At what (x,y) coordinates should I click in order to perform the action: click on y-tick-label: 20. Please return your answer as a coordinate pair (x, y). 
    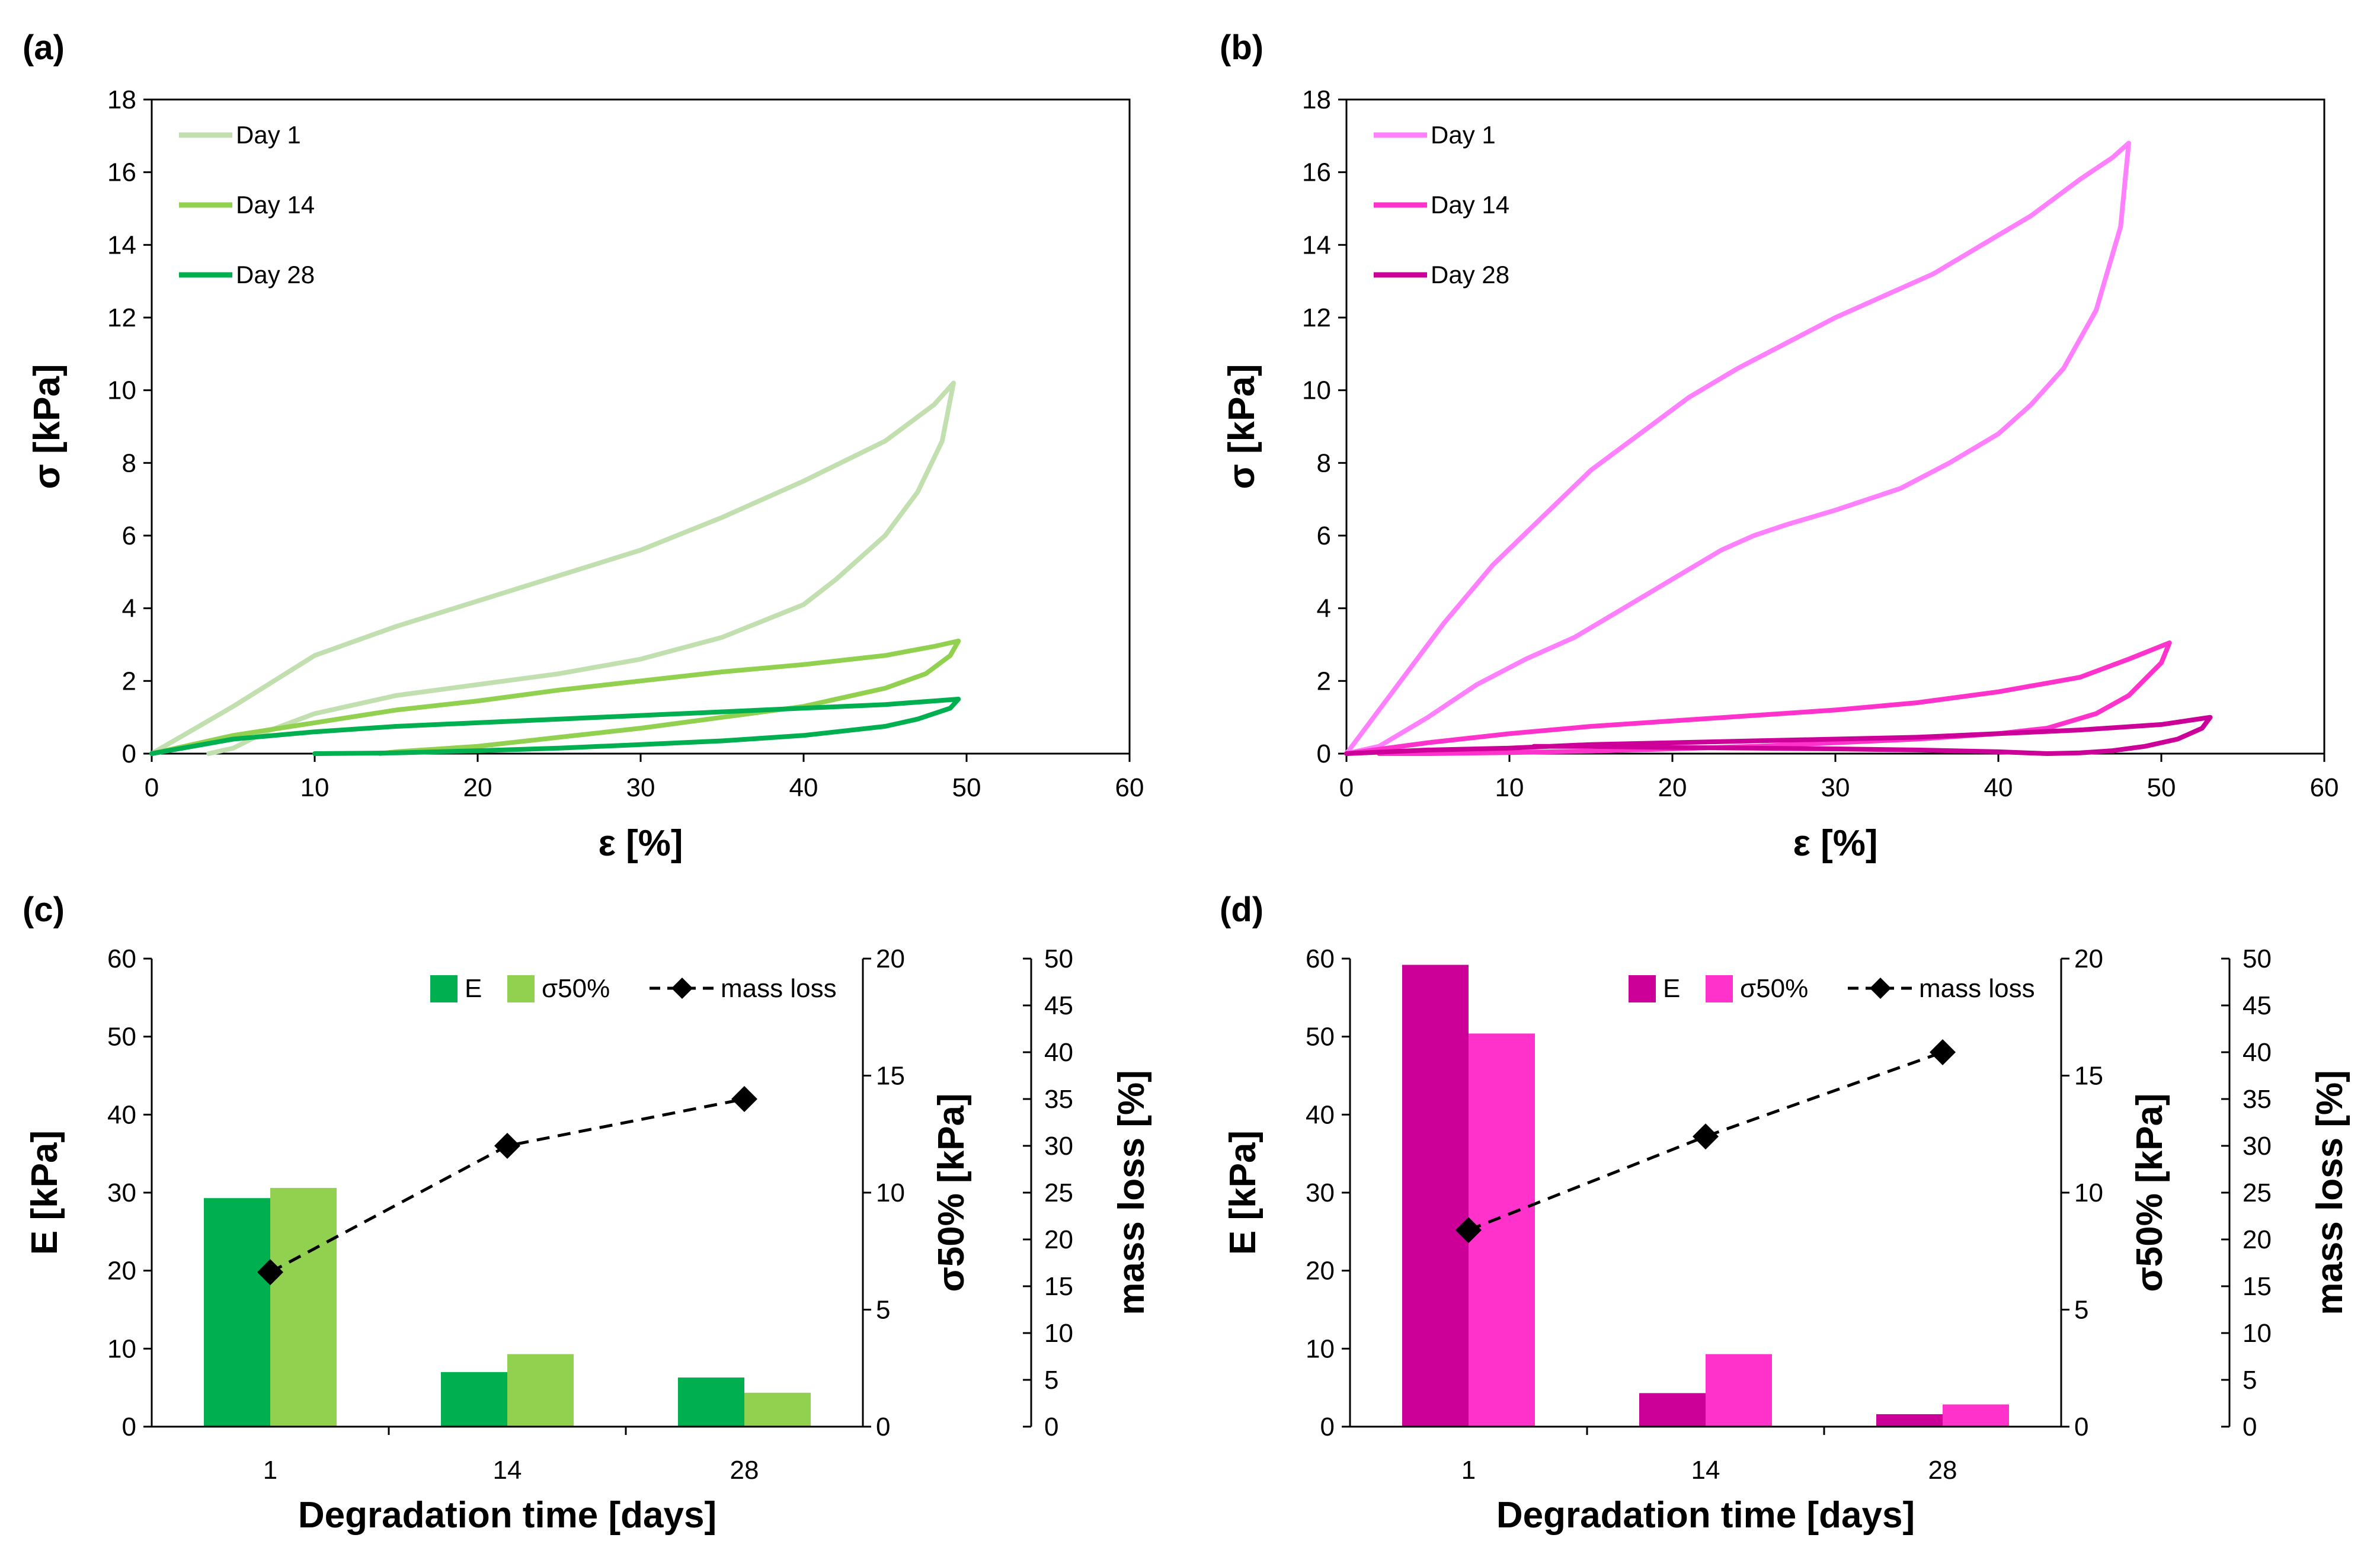
    Looking at the image, I should click on (1320, 1271).